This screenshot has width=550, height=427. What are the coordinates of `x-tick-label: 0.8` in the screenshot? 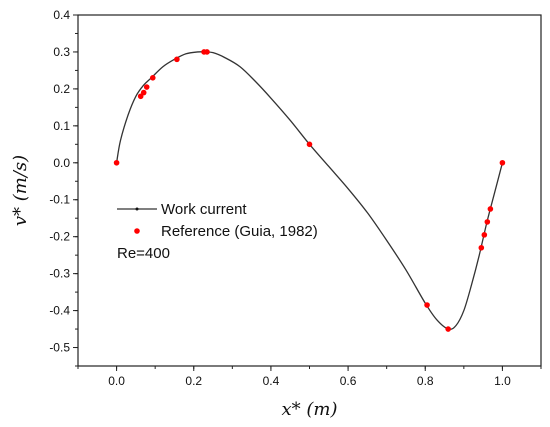 It's located at (425, 381).